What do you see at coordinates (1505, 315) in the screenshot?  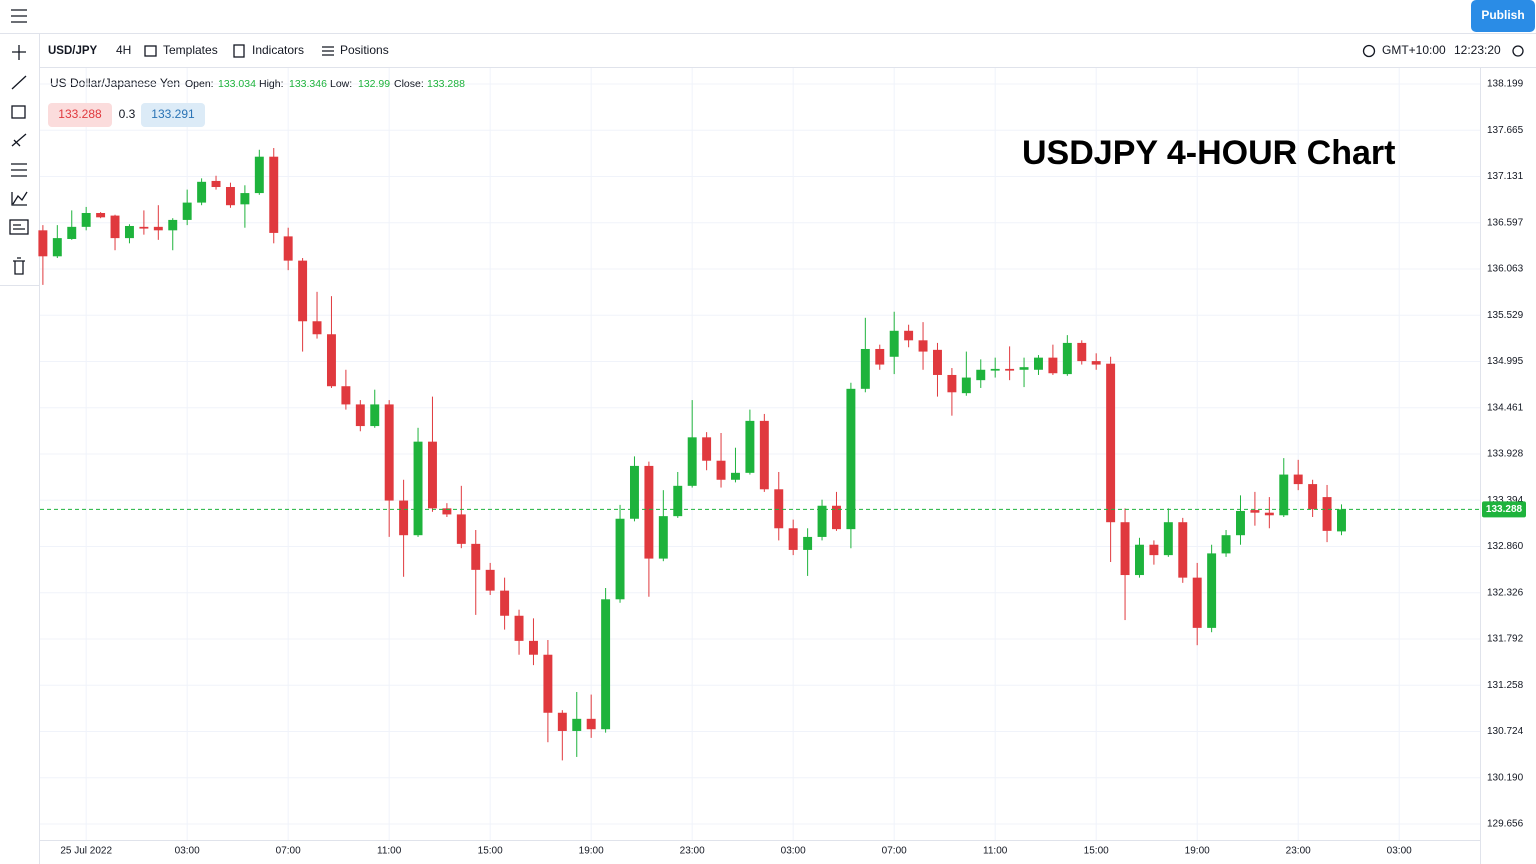 I see `y-tick-label: 135.529` at bounding box center [1505, 315].